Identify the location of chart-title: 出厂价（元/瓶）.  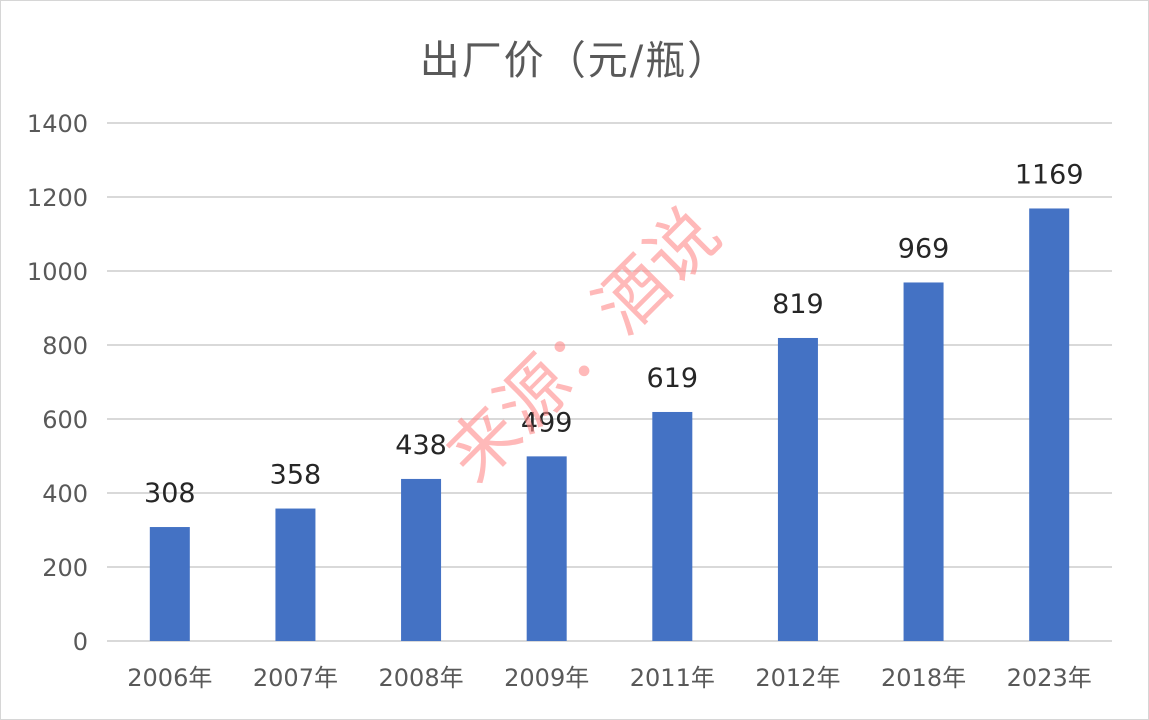
(574, 61).